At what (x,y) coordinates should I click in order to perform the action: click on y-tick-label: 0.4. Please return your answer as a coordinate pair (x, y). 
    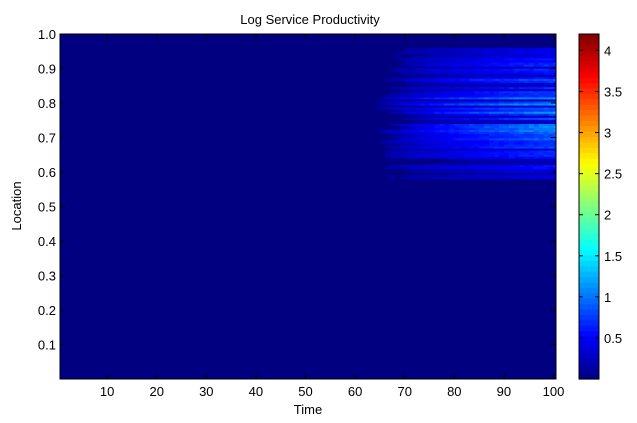
    Looking at the image, I should click on (47, 241).